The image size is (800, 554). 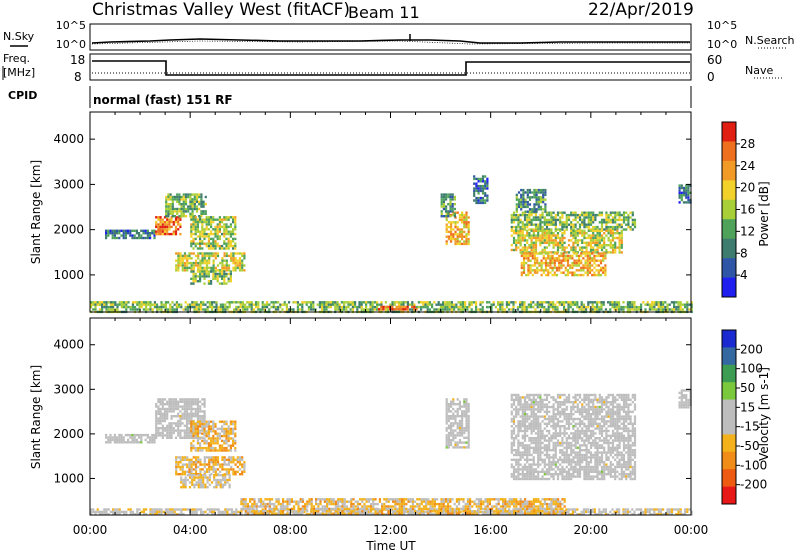 I want to click on freq-trace, so click(x=391, y=68).